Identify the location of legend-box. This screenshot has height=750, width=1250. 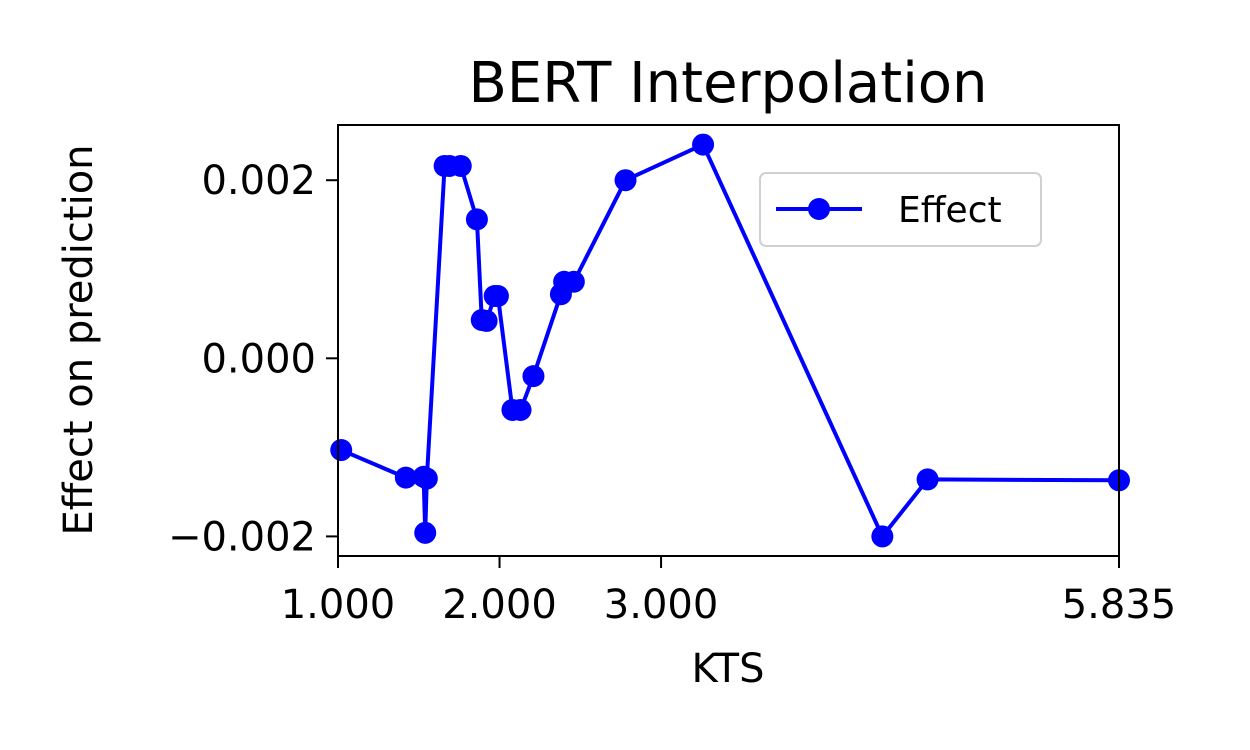
(900, 209).